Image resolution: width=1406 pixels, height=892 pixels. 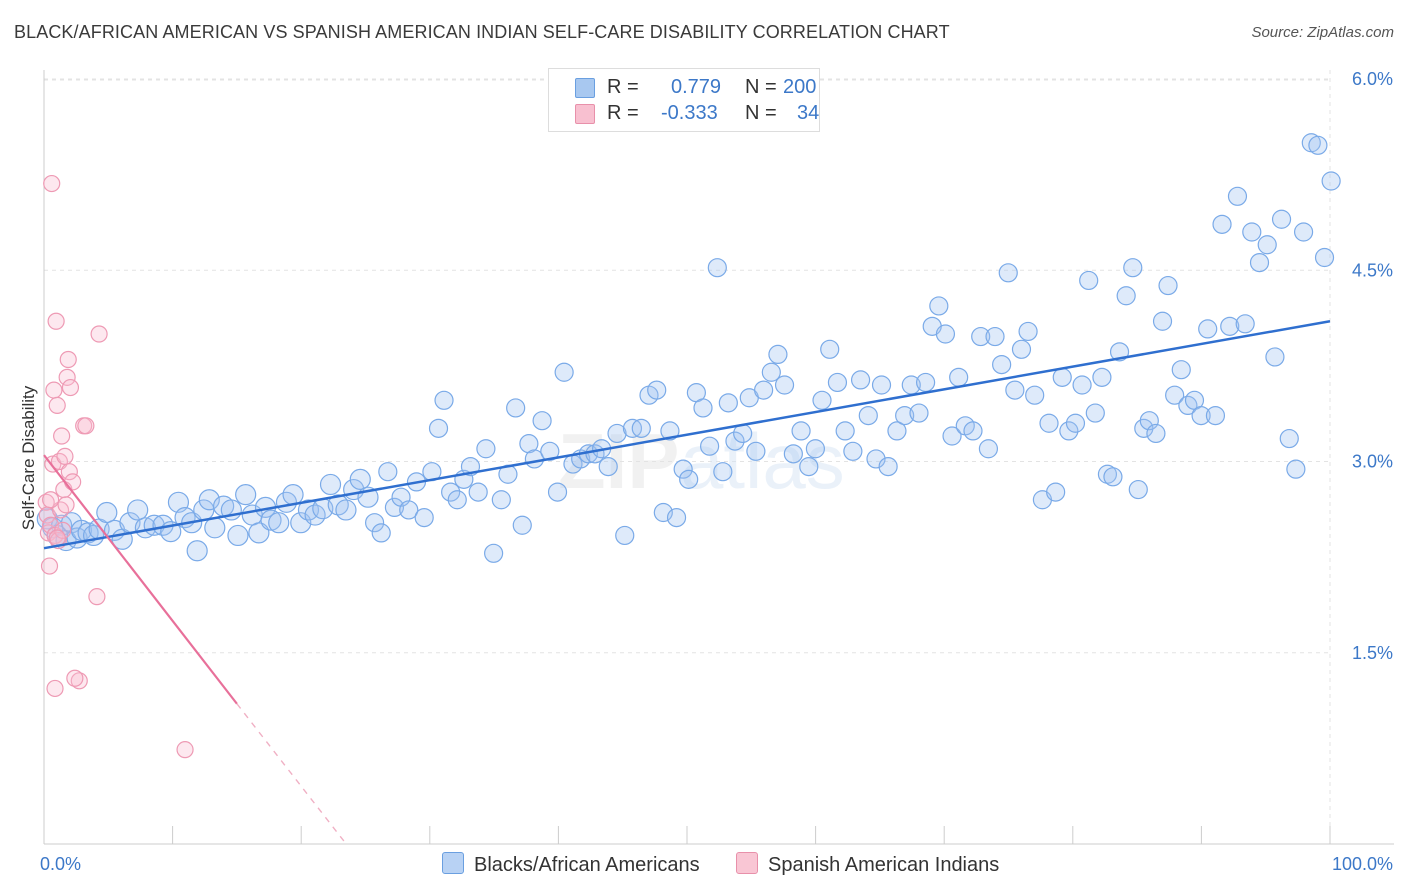 What do you see at coordinates (800, 87) in the screenshot?
I see `legend-n-value: 200` at bounding box center [800, 87].